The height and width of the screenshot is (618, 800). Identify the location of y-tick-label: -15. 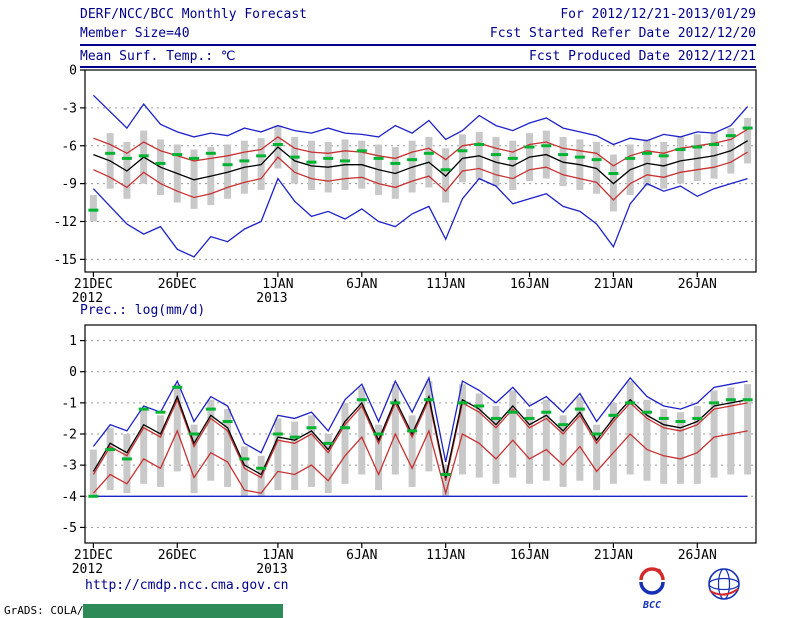
(65, 260).